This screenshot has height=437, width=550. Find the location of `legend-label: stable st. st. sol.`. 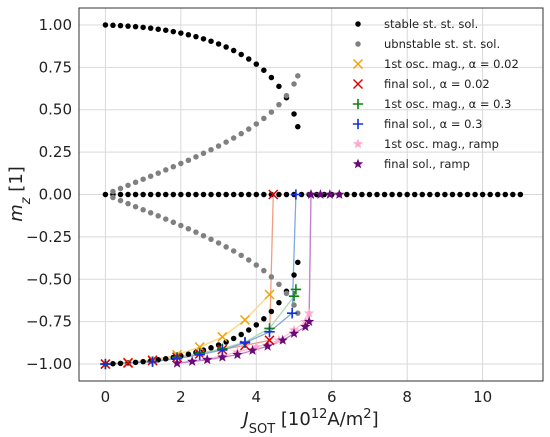

legend-label: stable st. st. sol. is located at coordinates (431, 24).